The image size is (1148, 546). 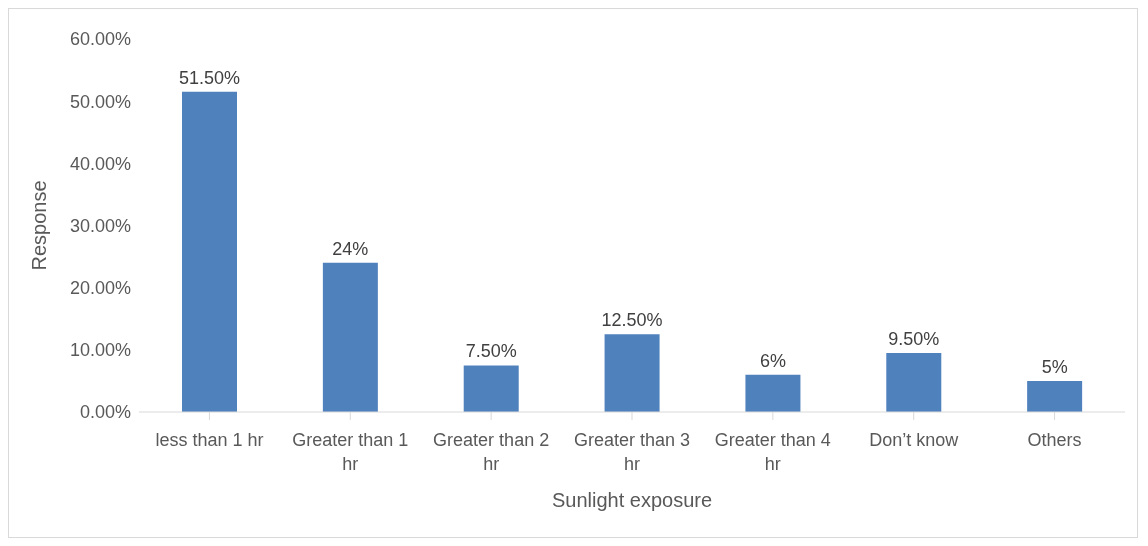 What do you see at coordinates (100, 225) in the screenshot?
I see `y-tick-label: 30.00%` at bounding box center [100, 225].